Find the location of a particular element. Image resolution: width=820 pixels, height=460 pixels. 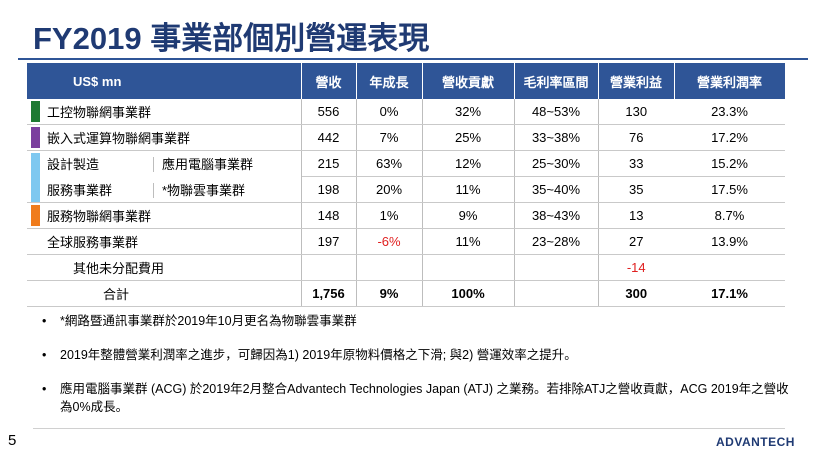

row-name-cell: 設計製造 應用電腦事業群 is located at coordinates (164, 176).